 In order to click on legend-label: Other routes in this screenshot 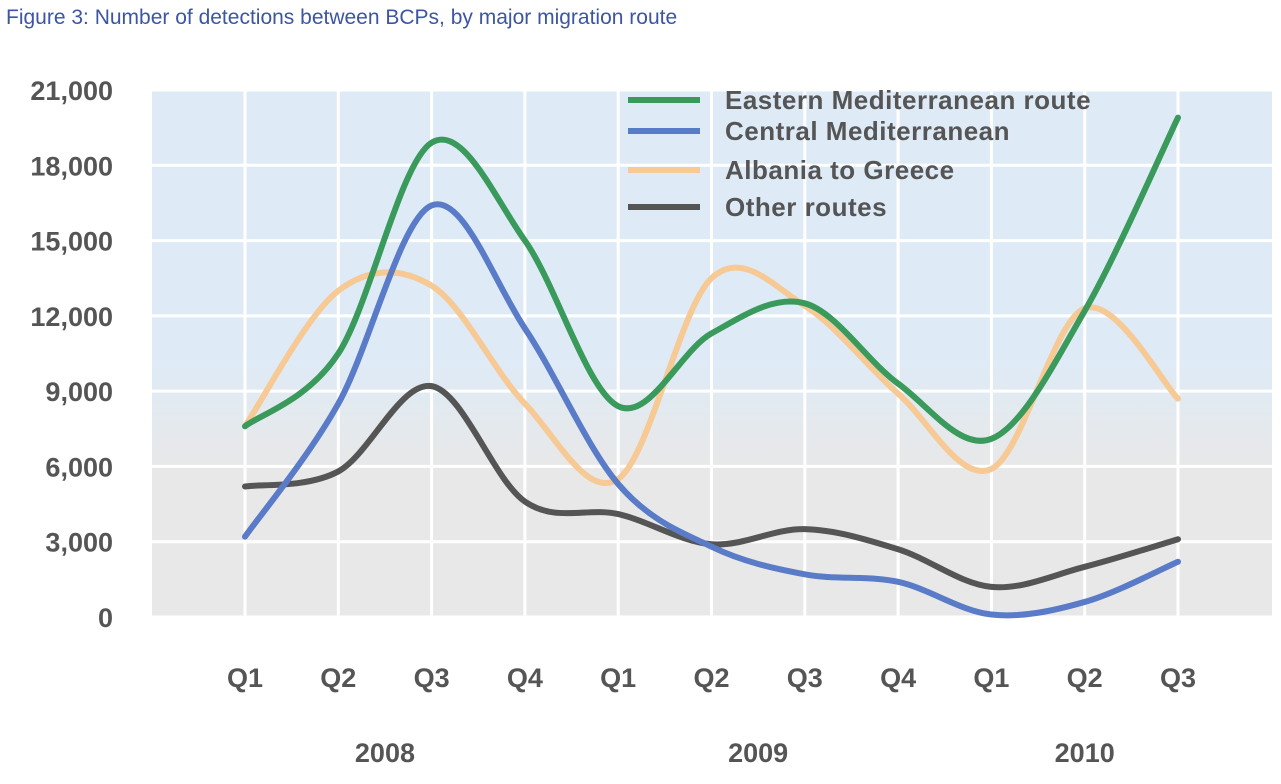, I will do `click(806, 207)`.